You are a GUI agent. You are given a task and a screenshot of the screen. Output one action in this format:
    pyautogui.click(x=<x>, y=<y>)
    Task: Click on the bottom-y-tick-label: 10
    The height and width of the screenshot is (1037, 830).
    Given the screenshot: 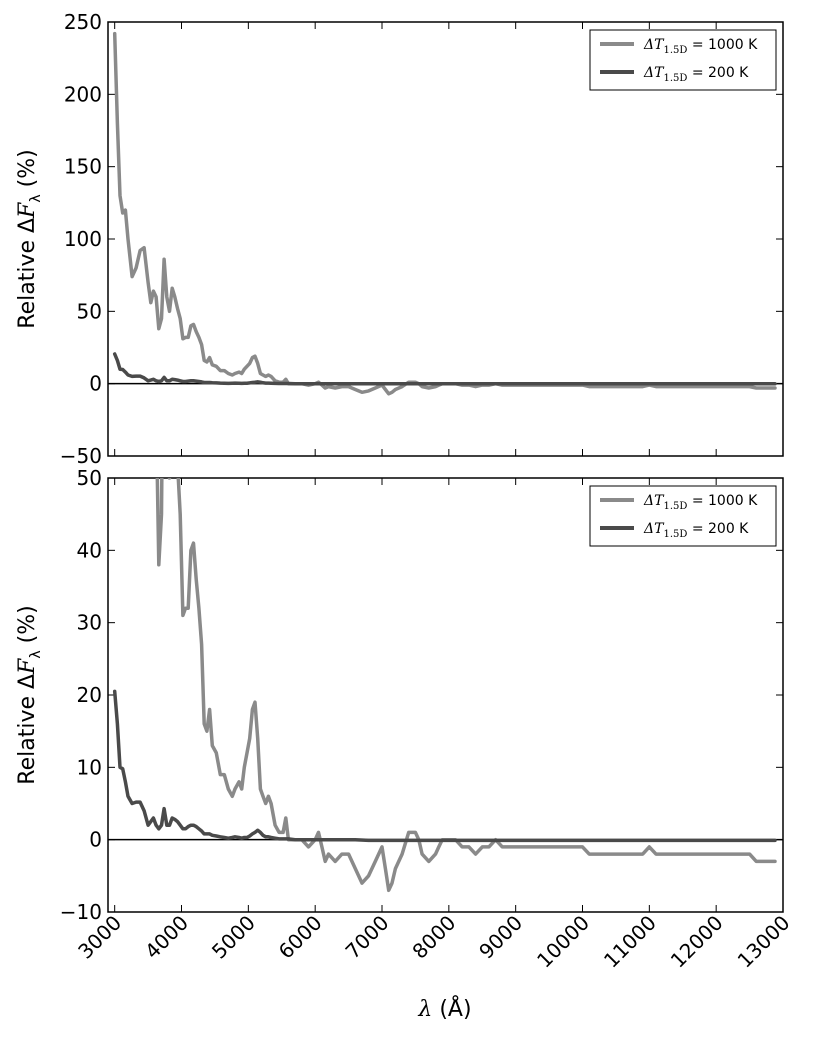 What is the action you would take?
    pyautogui.click(x=89, y=767)
    